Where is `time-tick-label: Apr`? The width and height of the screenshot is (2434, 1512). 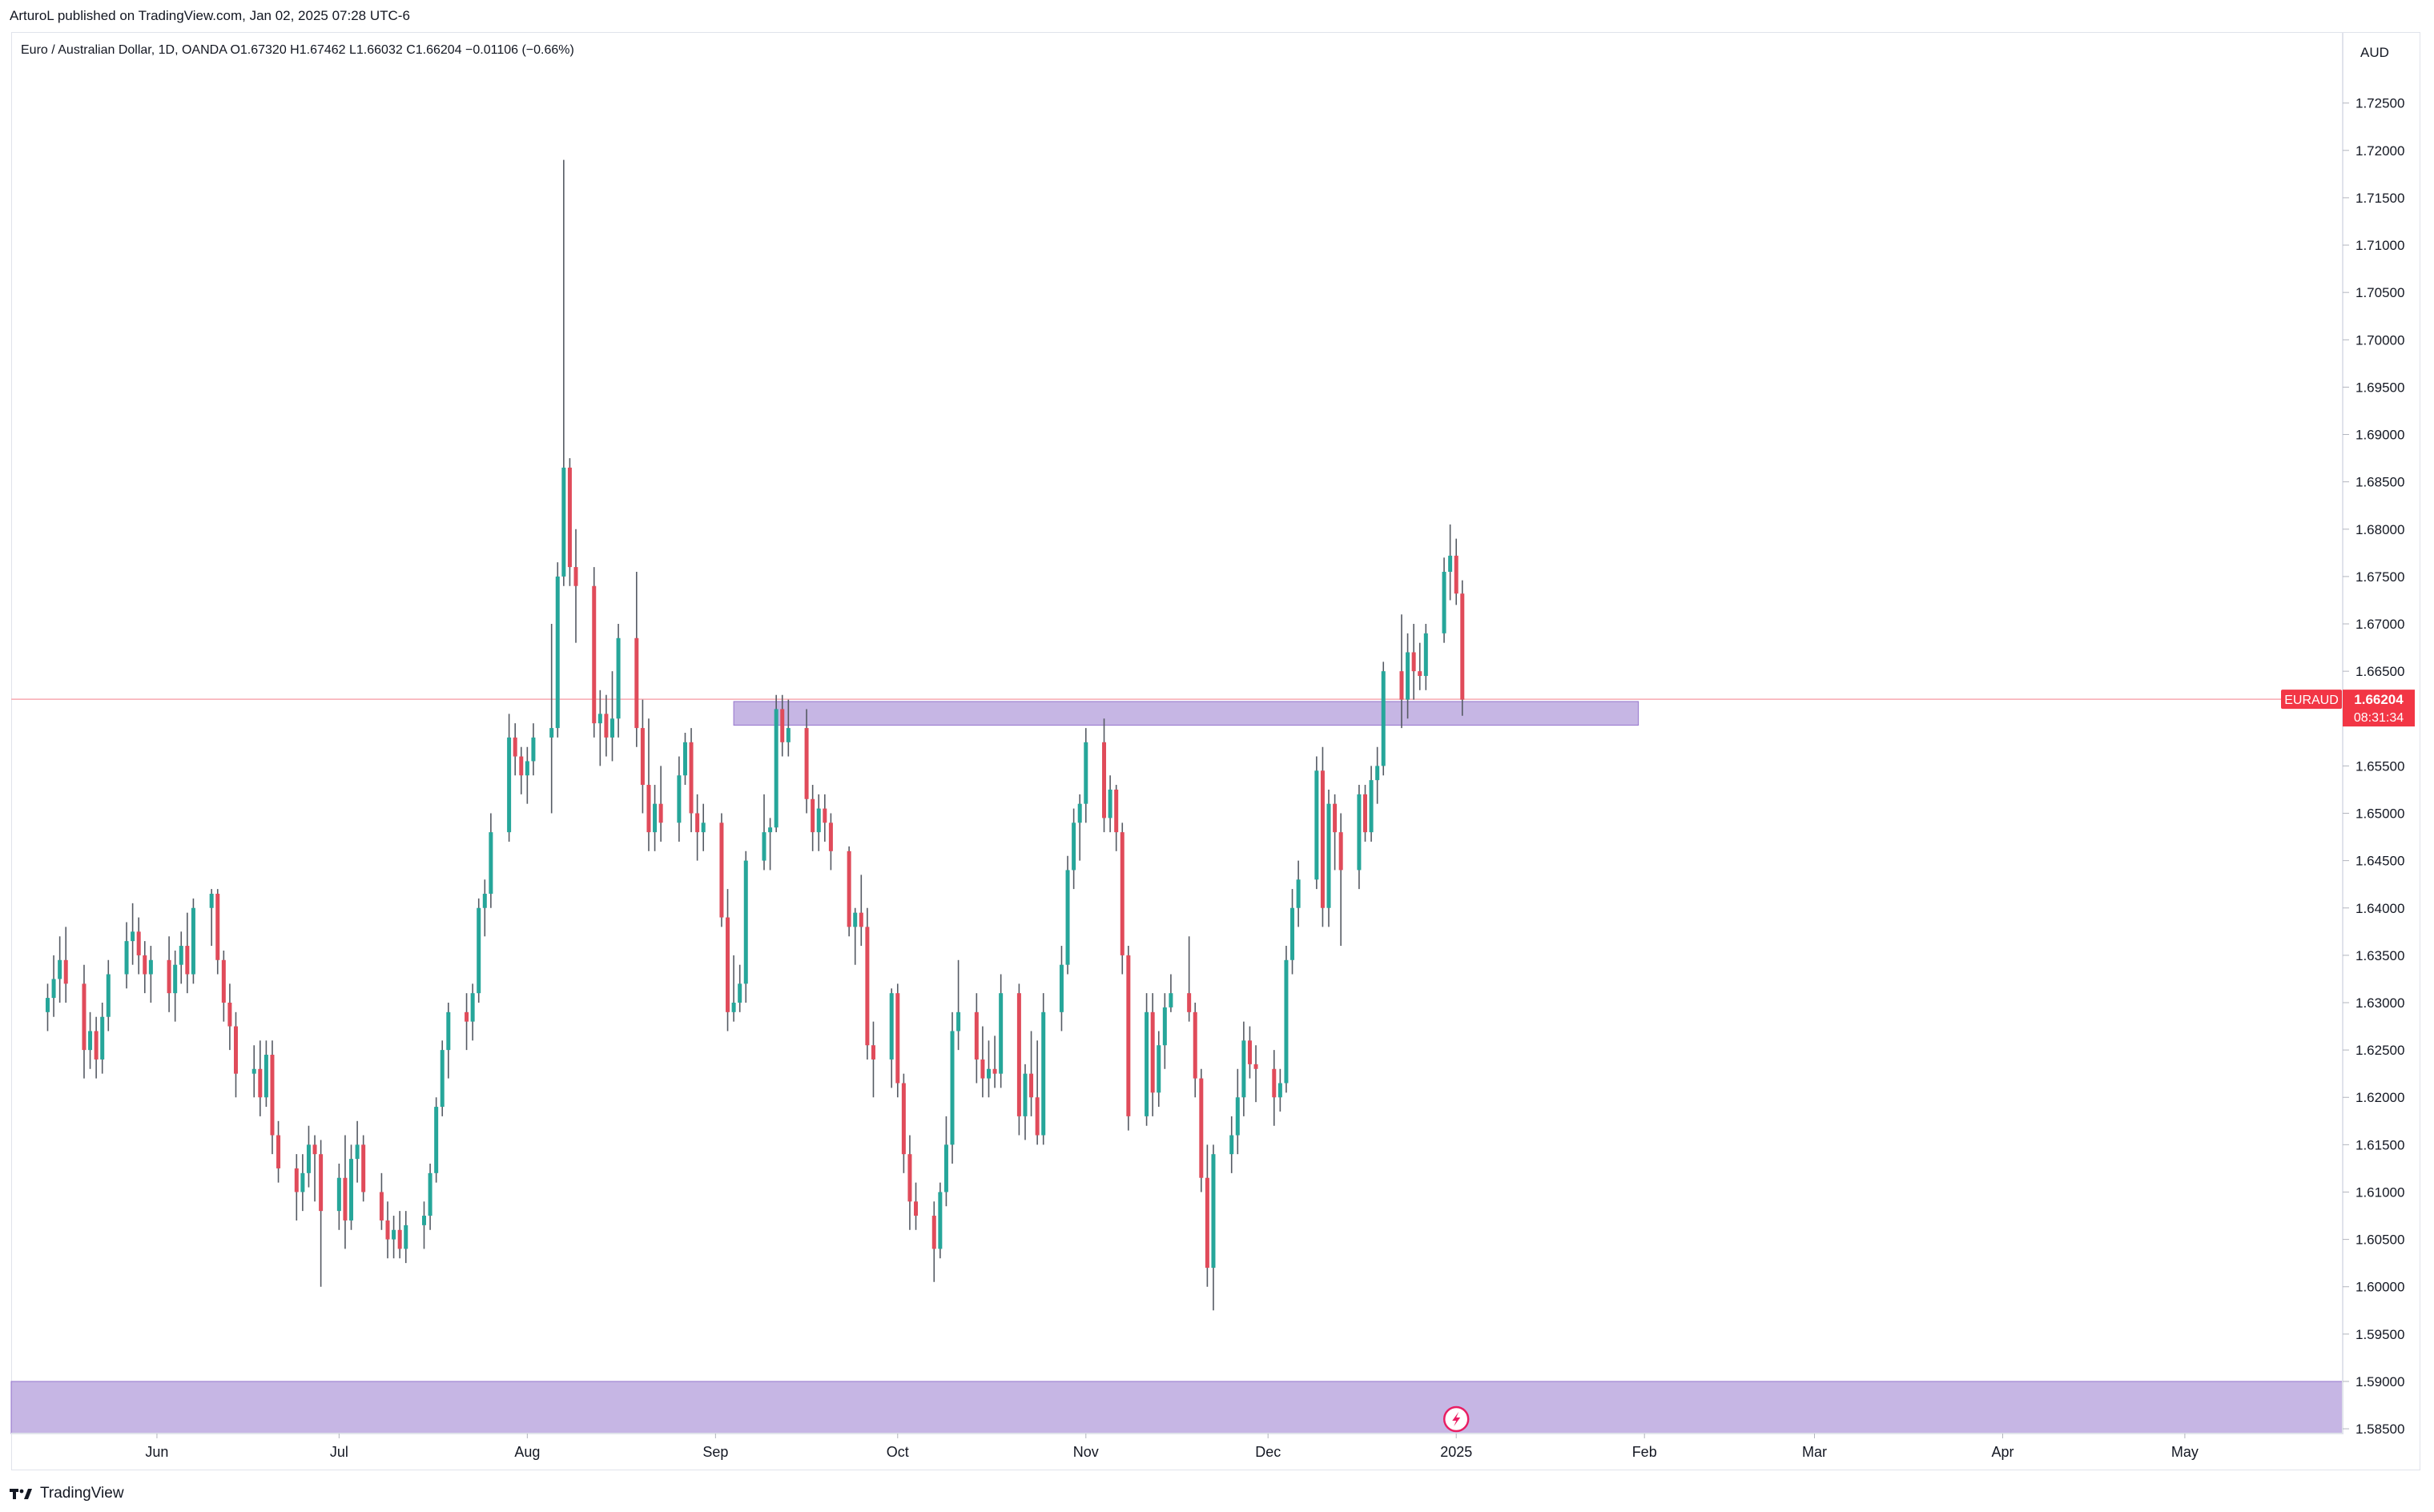 time-tick-label: Apr is located at coordinates (2002, 1452).